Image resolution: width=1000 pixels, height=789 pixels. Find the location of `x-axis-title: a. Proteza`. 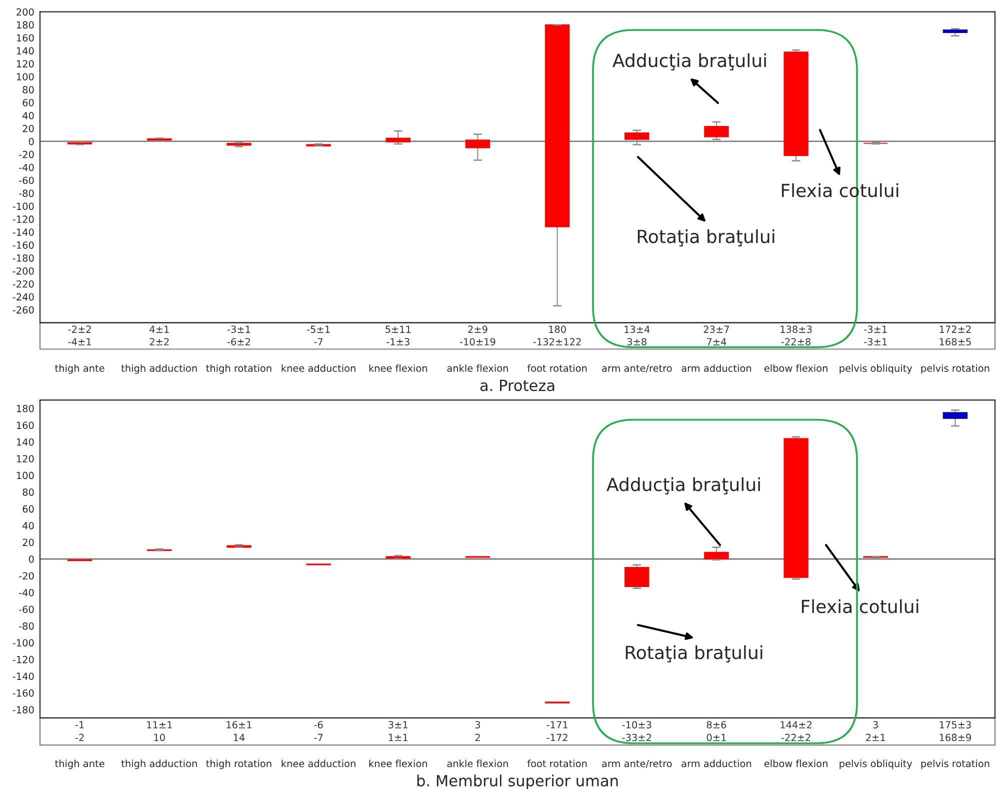

x-axis-title: a. Proteza is located at coordinates (517, 386).